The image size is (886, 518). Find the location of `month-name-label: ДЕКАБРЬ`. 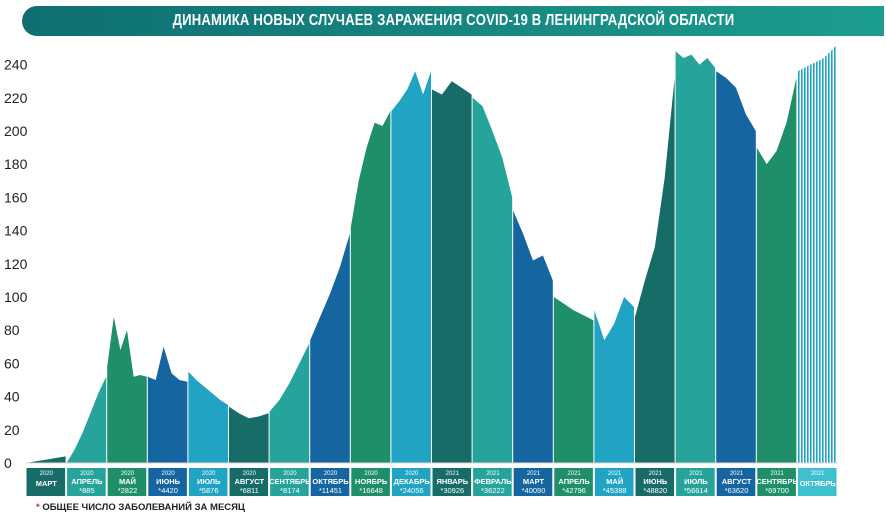

month-name-label: ДЕКАБРЬ is located at coordinates (412, 481).